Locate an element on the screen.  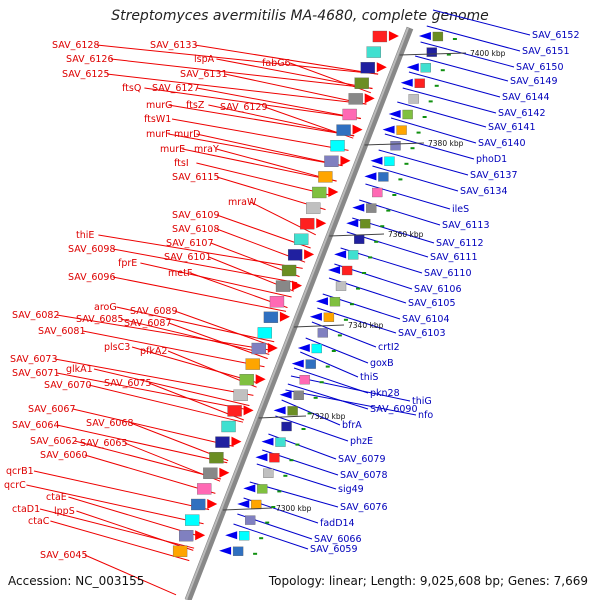
gene-label-left: SAV_6109 is located at coordinates (196, 215).